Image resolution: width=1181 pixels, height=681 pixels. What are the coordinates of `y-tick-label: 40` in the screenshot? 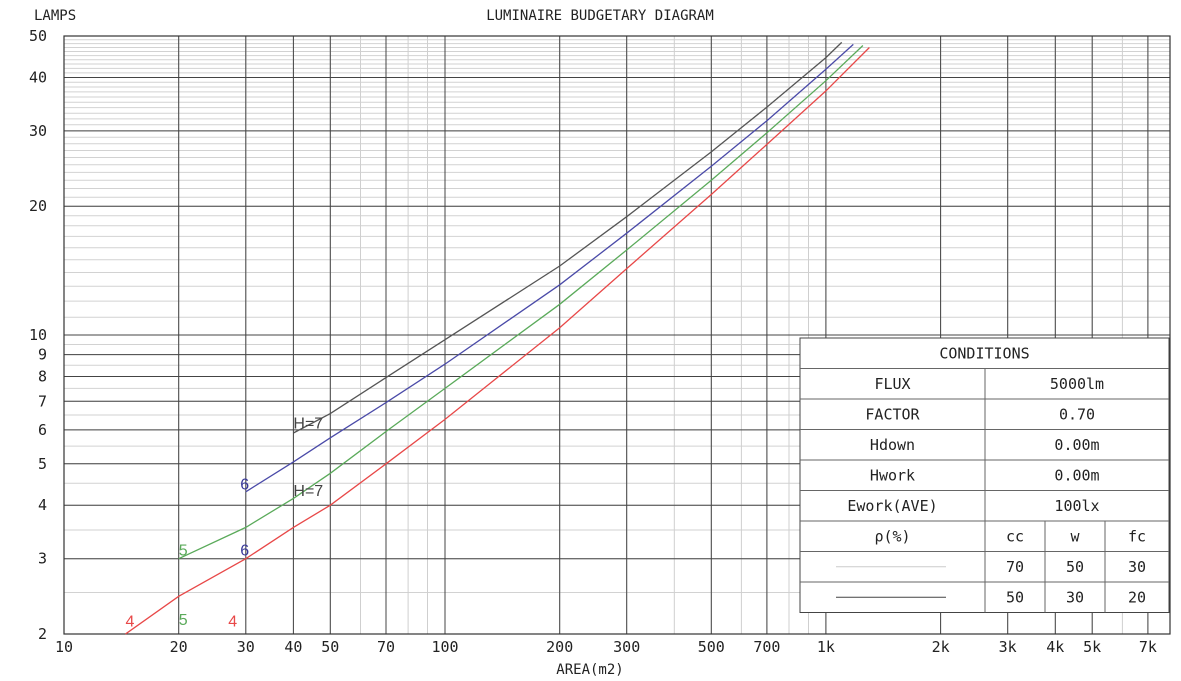 It's located at (38, 78).